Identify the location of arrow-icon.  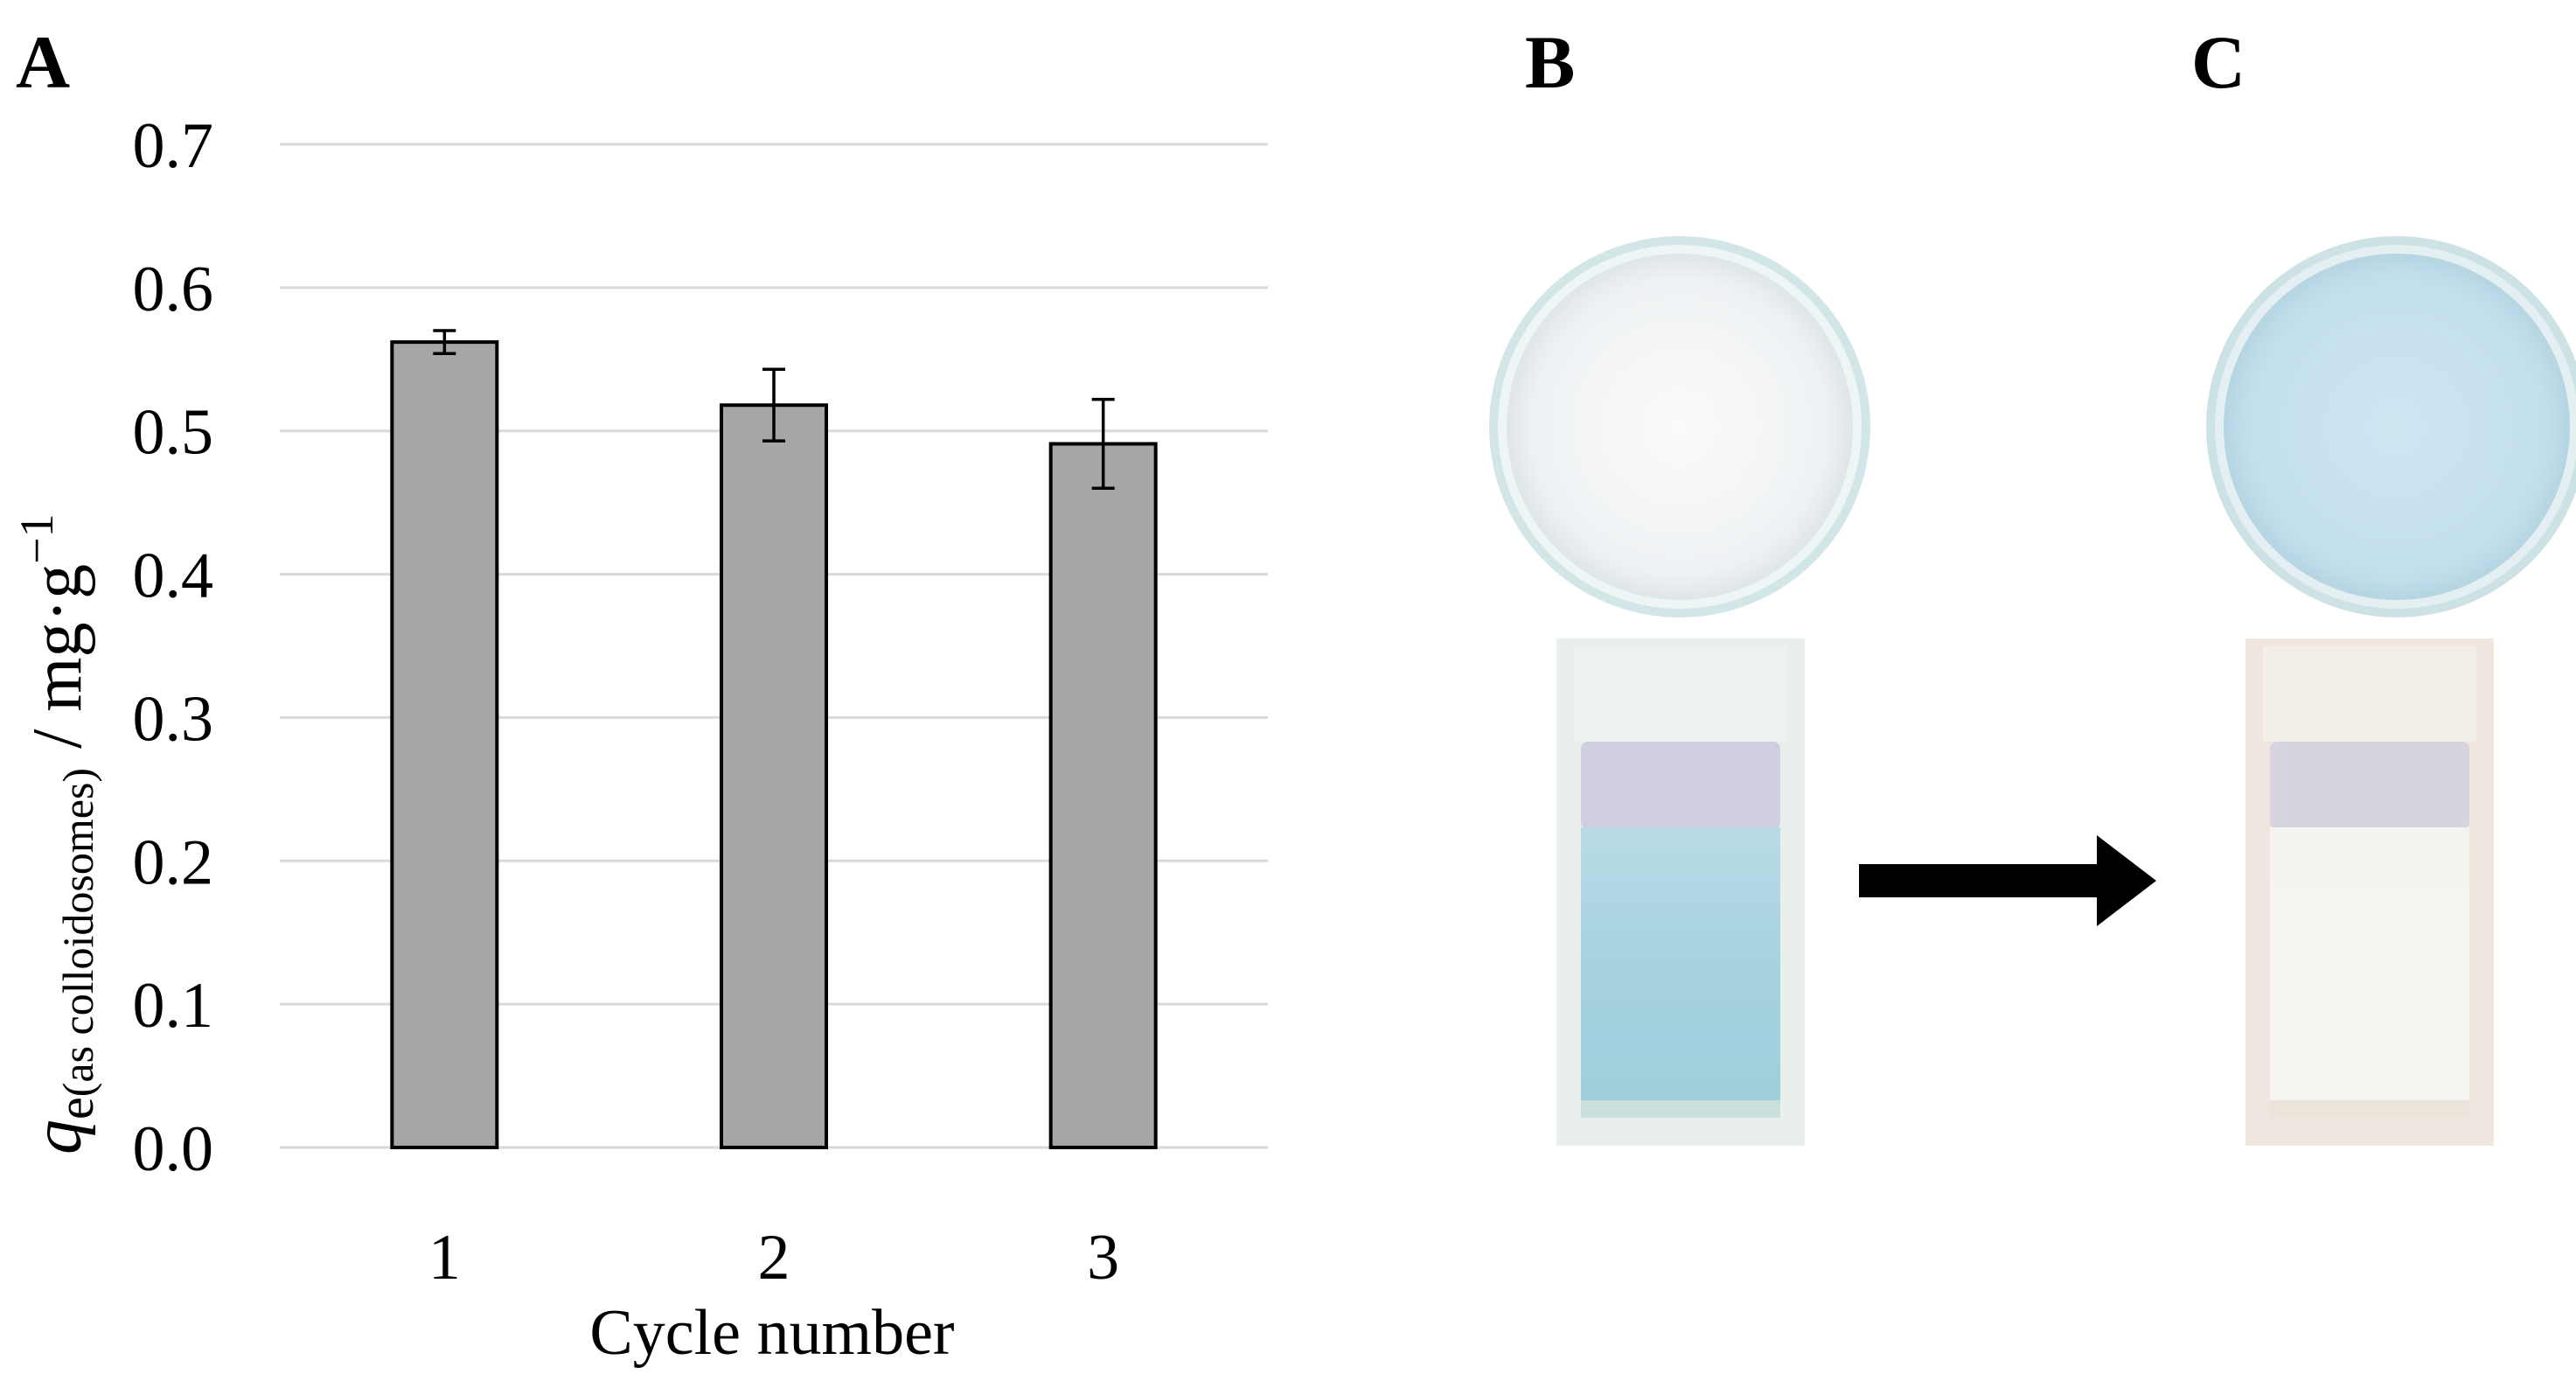
(2007, 880).